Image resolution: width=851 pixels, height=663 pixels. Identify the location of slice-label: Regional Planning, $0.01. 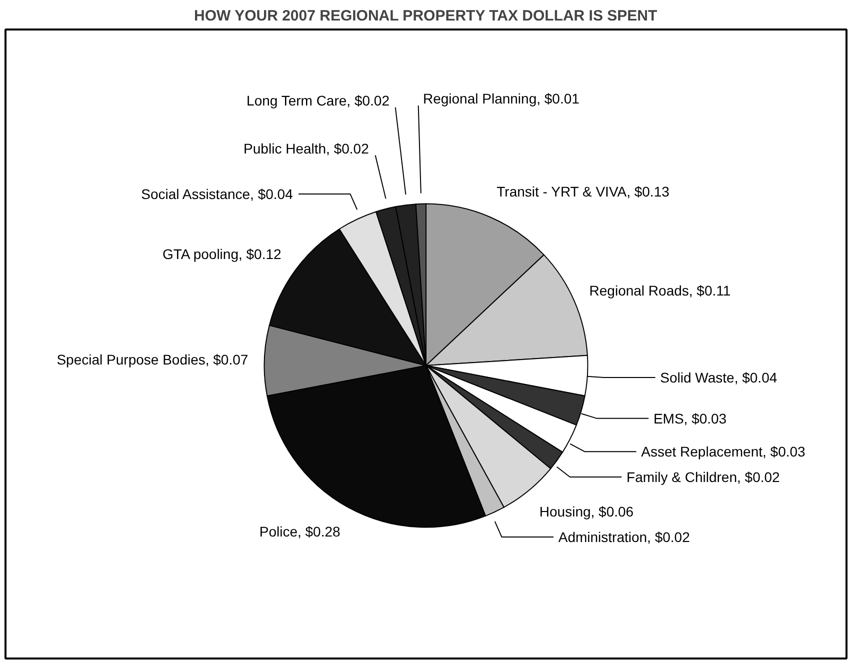
(501, 98).